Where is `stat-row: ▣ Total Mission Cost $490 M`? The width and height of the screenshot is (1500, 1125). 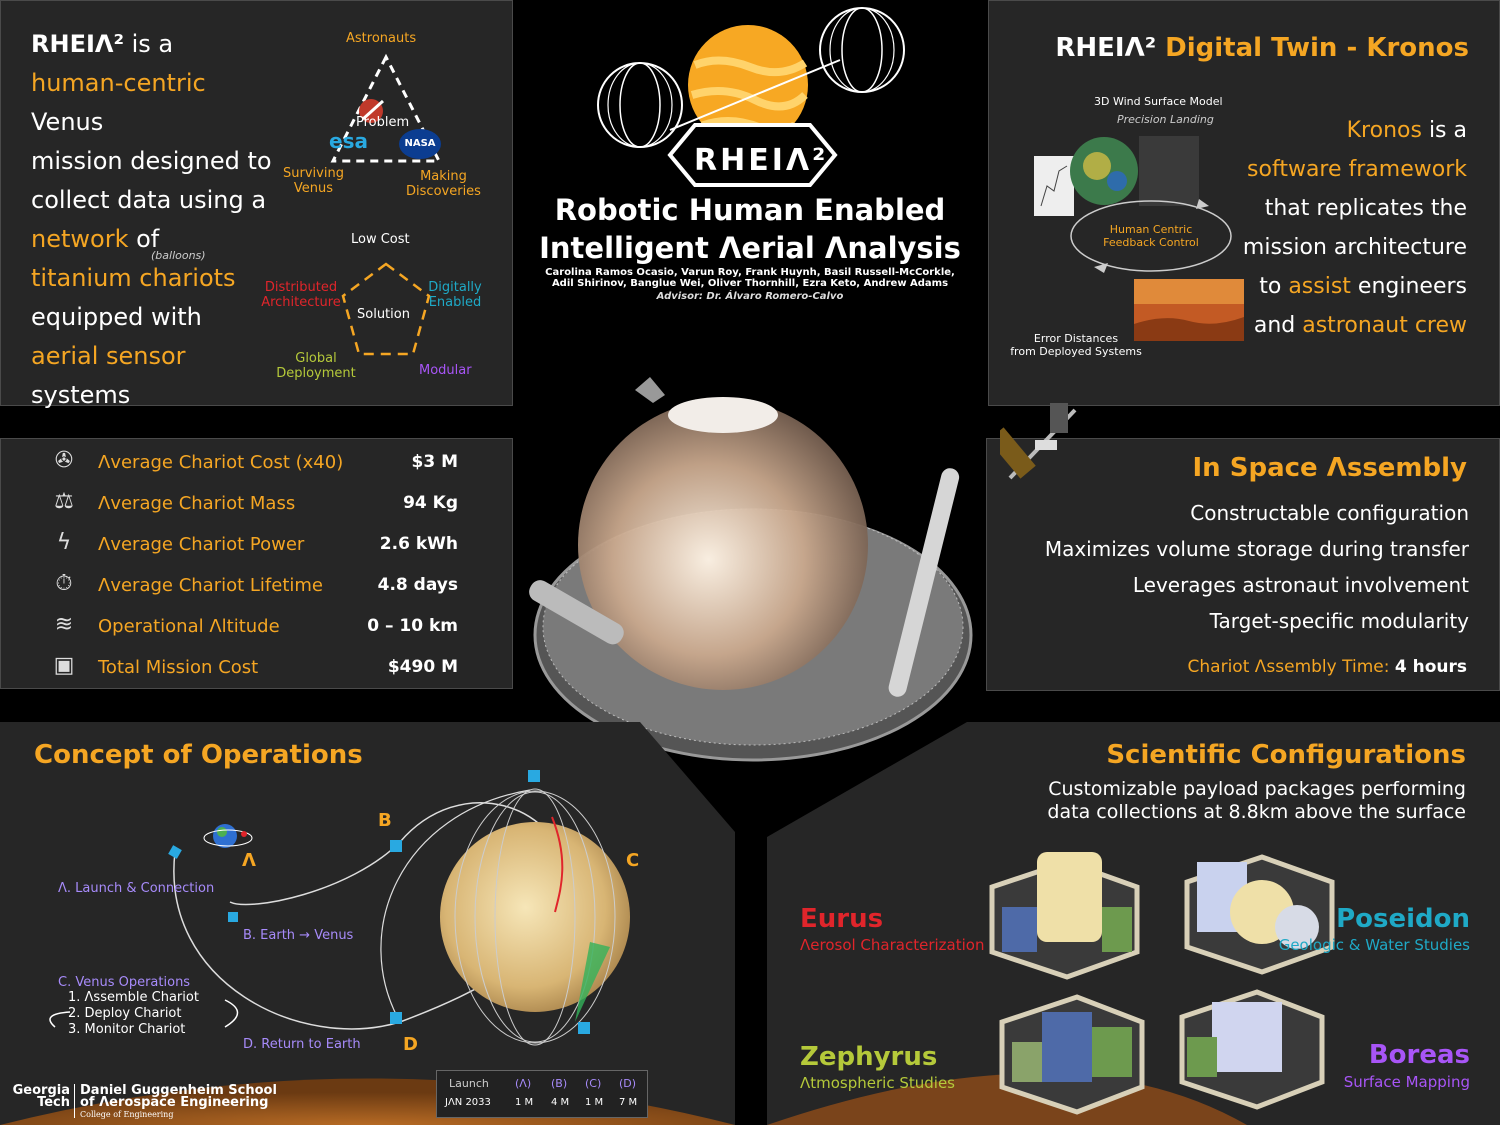 stat-row: ▣ Total Mission Cost $490 M is located at coordinates (257, 667).